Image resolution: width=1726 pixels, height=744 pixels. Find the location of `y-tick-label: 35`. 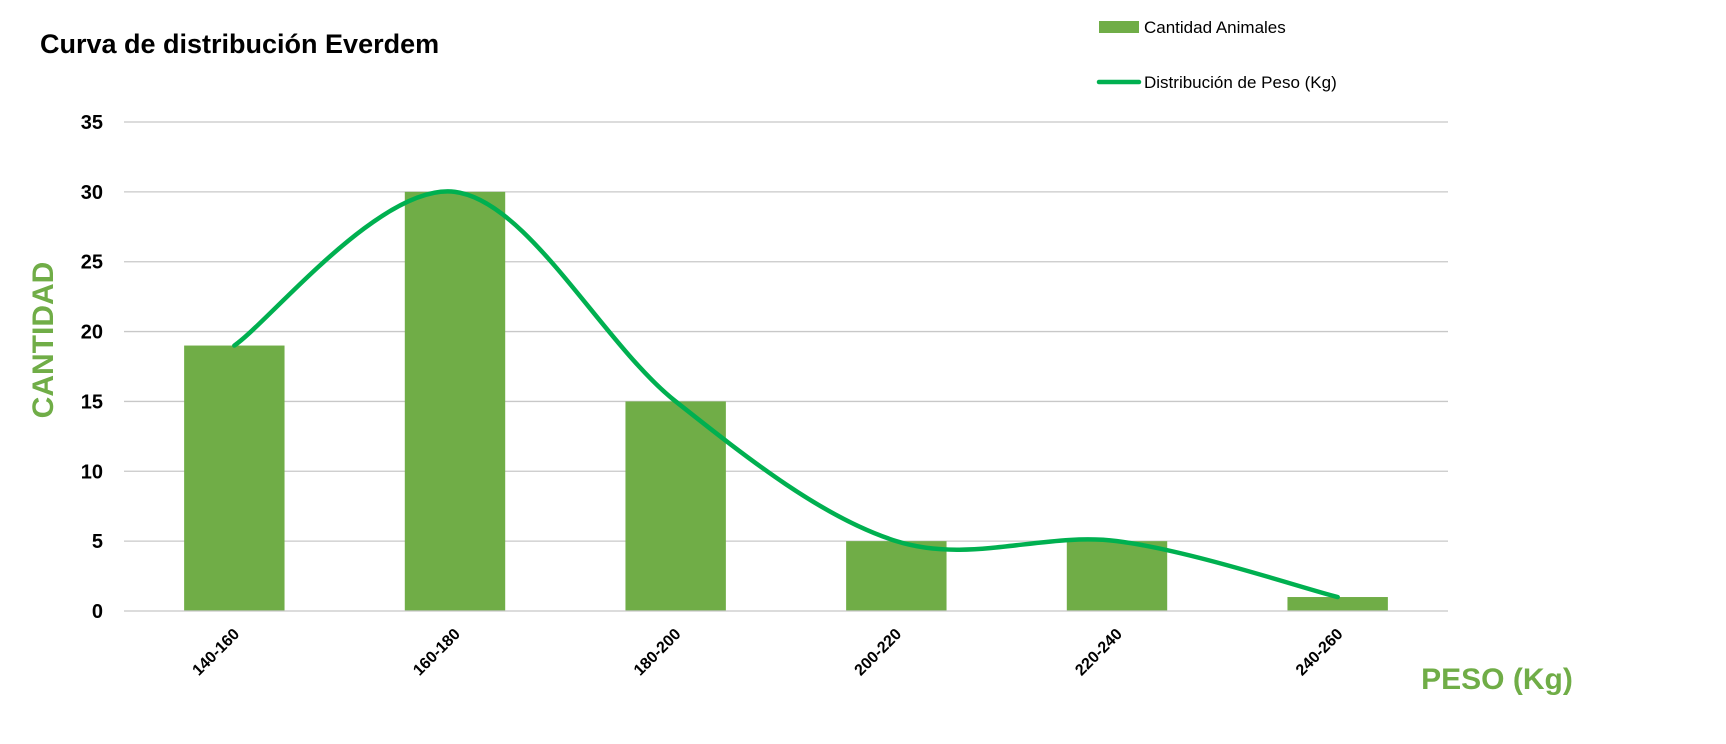

y-tick-label: 35 is located at coordinates (92, 123).